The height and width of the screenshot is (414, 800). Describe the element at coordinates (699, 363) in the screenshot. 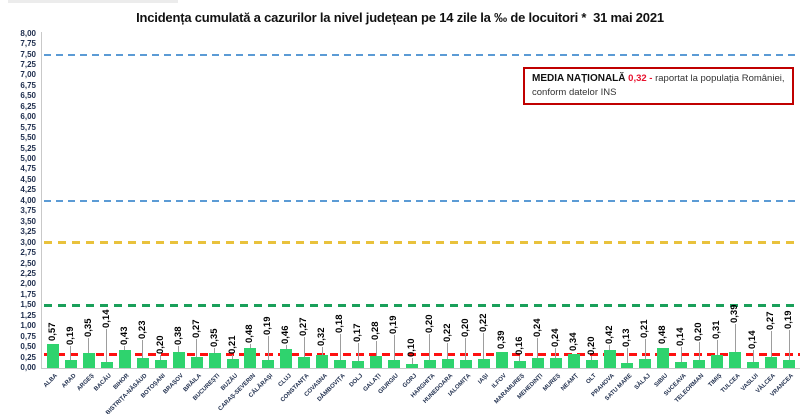

I see `bar-teleorman` at that location.